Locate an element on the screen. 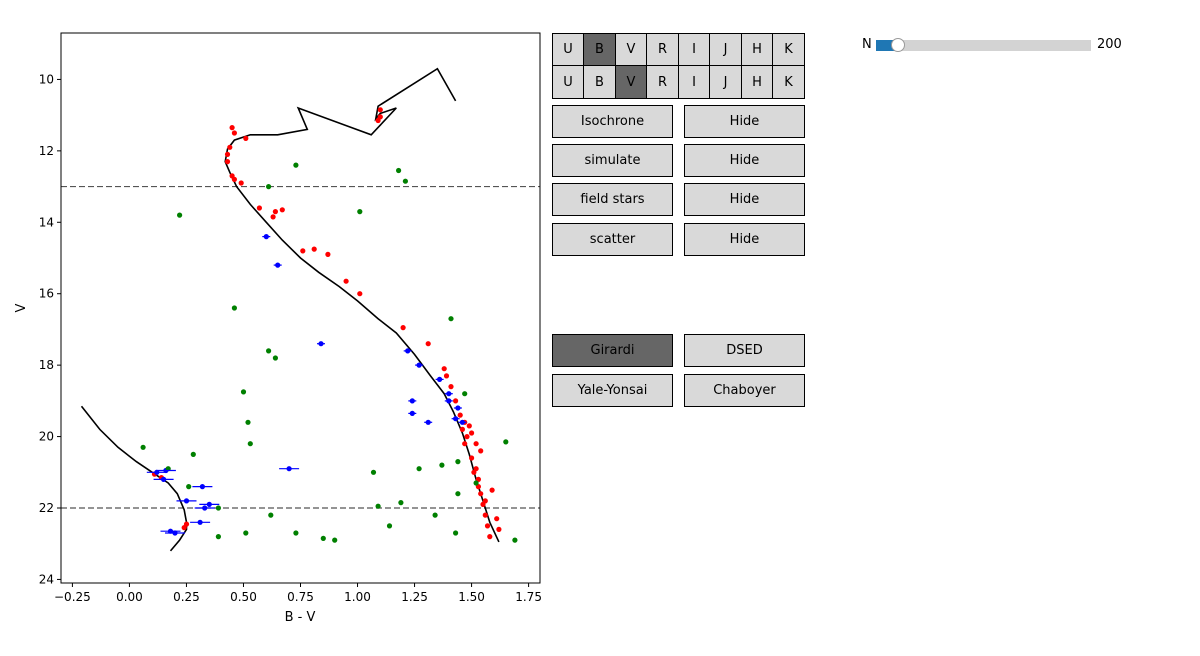 The width and height of the screenshot is (1200, 656). x-tick-label: 1.25 is located at coordinates (414, 597).